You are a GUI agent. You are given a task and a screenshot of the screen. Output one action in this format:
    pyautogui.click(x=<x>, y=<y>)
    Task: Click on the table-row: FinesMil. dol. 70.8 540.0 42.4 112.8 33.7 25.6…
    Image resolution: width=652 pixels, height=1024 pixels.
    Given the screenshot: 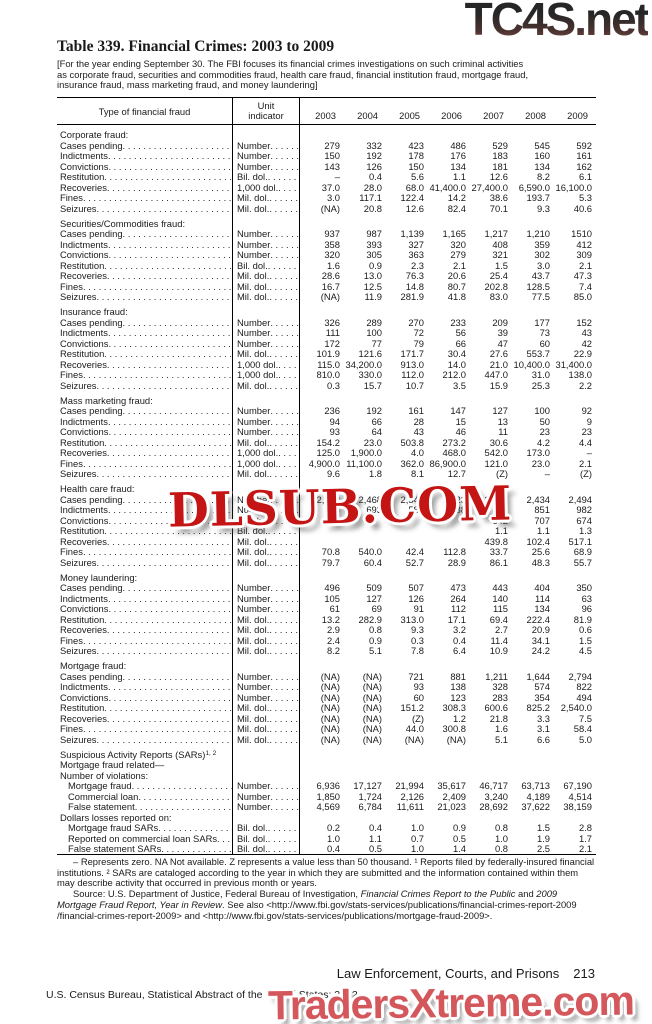 What is the action you would take?
    pyautogui.click(x=326, y=552)
    